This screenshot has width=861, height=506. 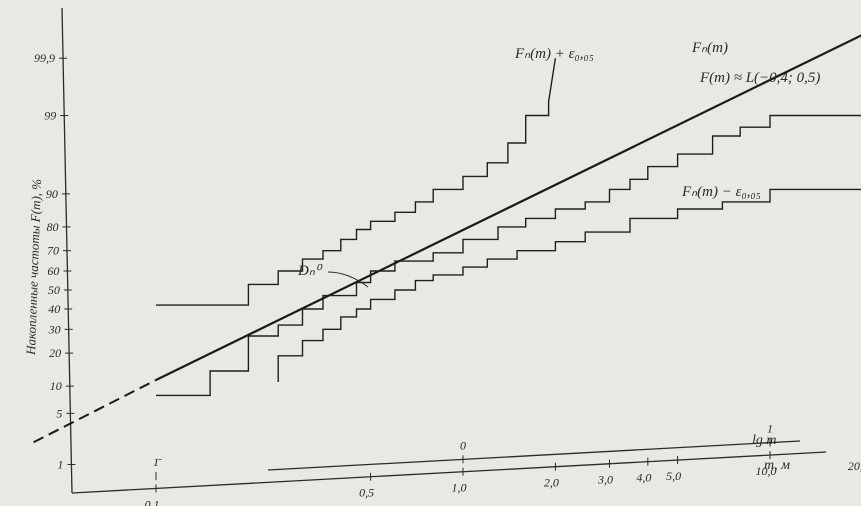 I want to click on y-tick-label: 99,9, so click(x=44, y=58).